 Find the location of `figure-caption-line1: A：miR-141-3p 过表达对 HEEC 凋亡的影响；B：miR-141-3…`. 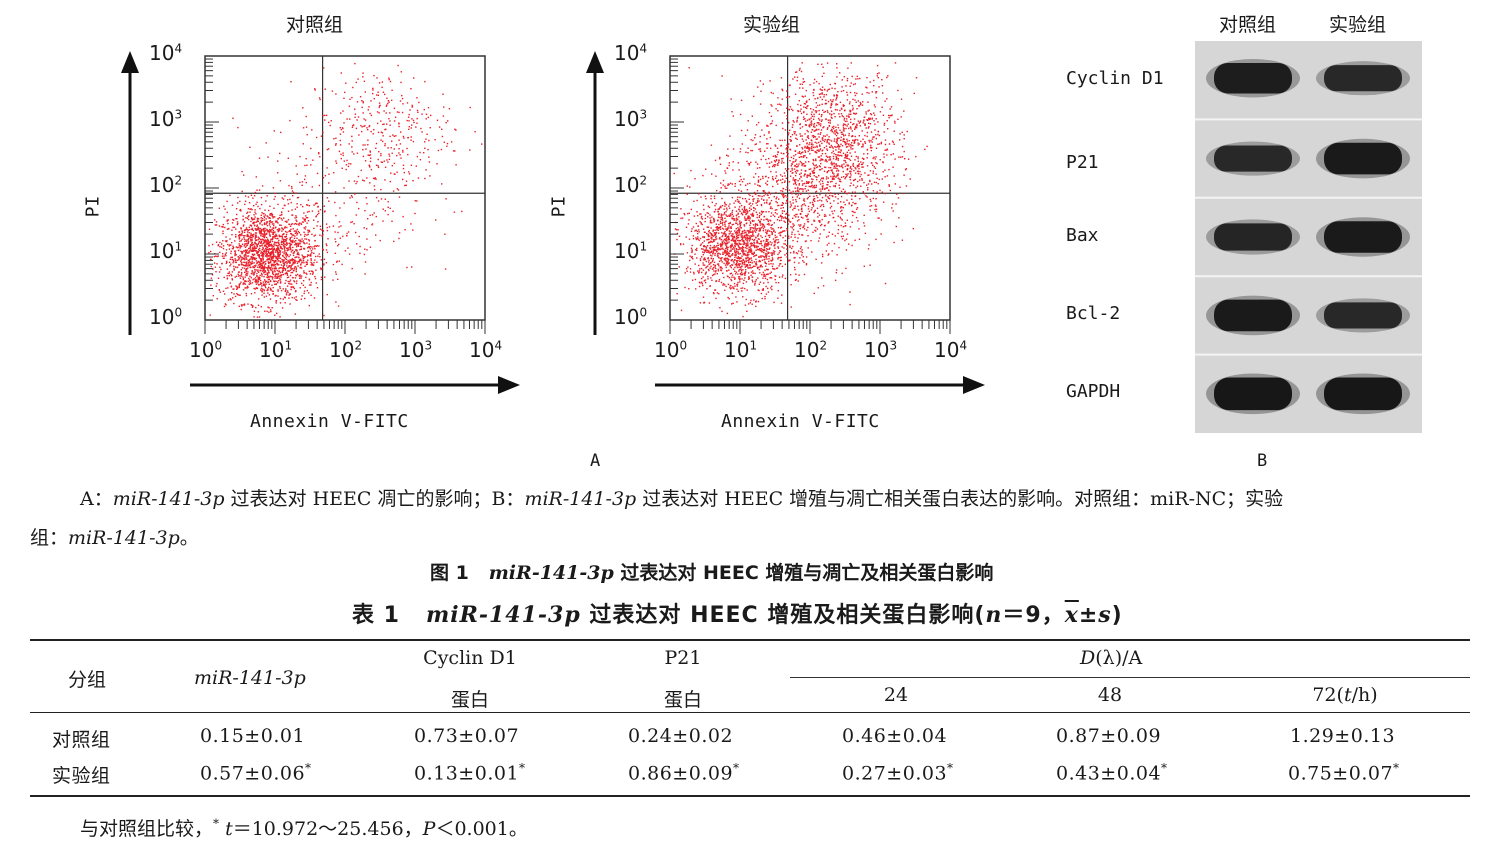

figure-caption-line1: A：miR-141-3p 过表达对 HEEC 凋亡的影响；B：miR-141-3… is located at coordinates (681, 499).